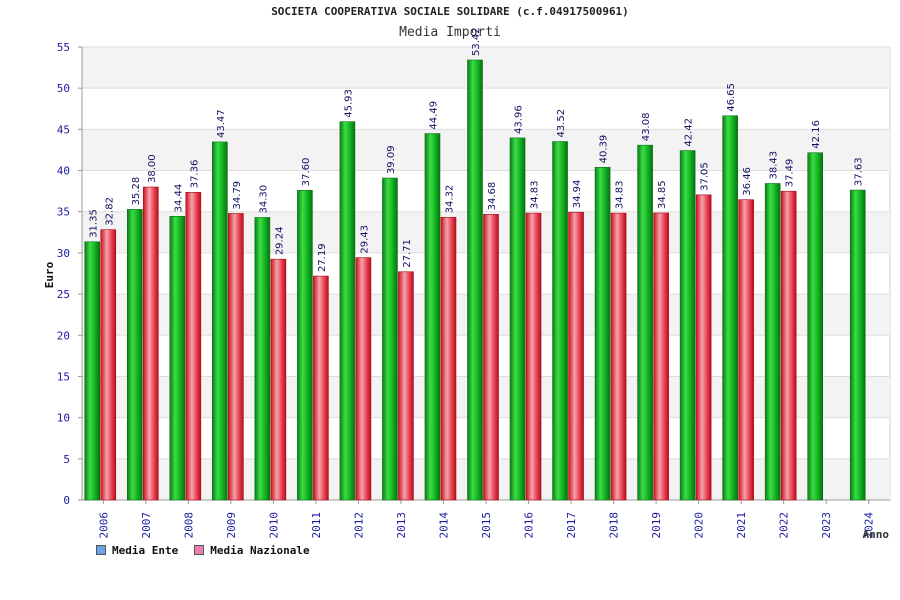 This screenshot has height=600, width=900. Describe the element at coordinates (145, 550) in the screenshot. I see `legend-label-ente: Media Ente` at that location.